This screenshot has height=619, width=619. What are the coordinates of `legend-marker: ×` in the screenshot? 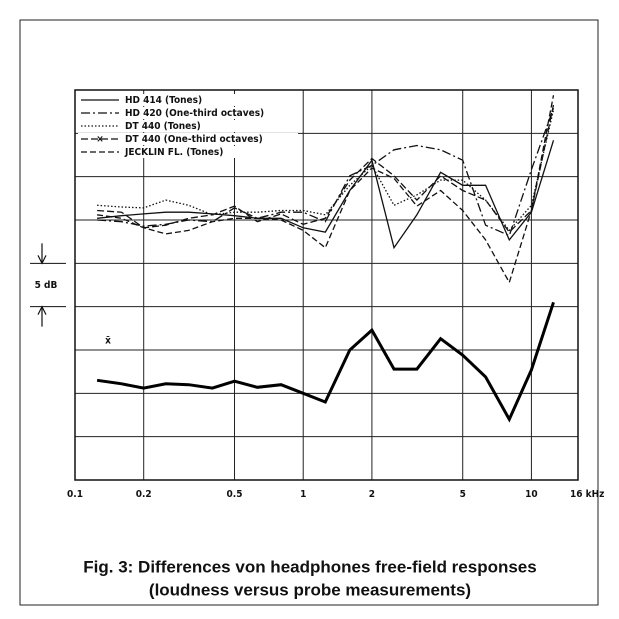 It's located at (100, 139).